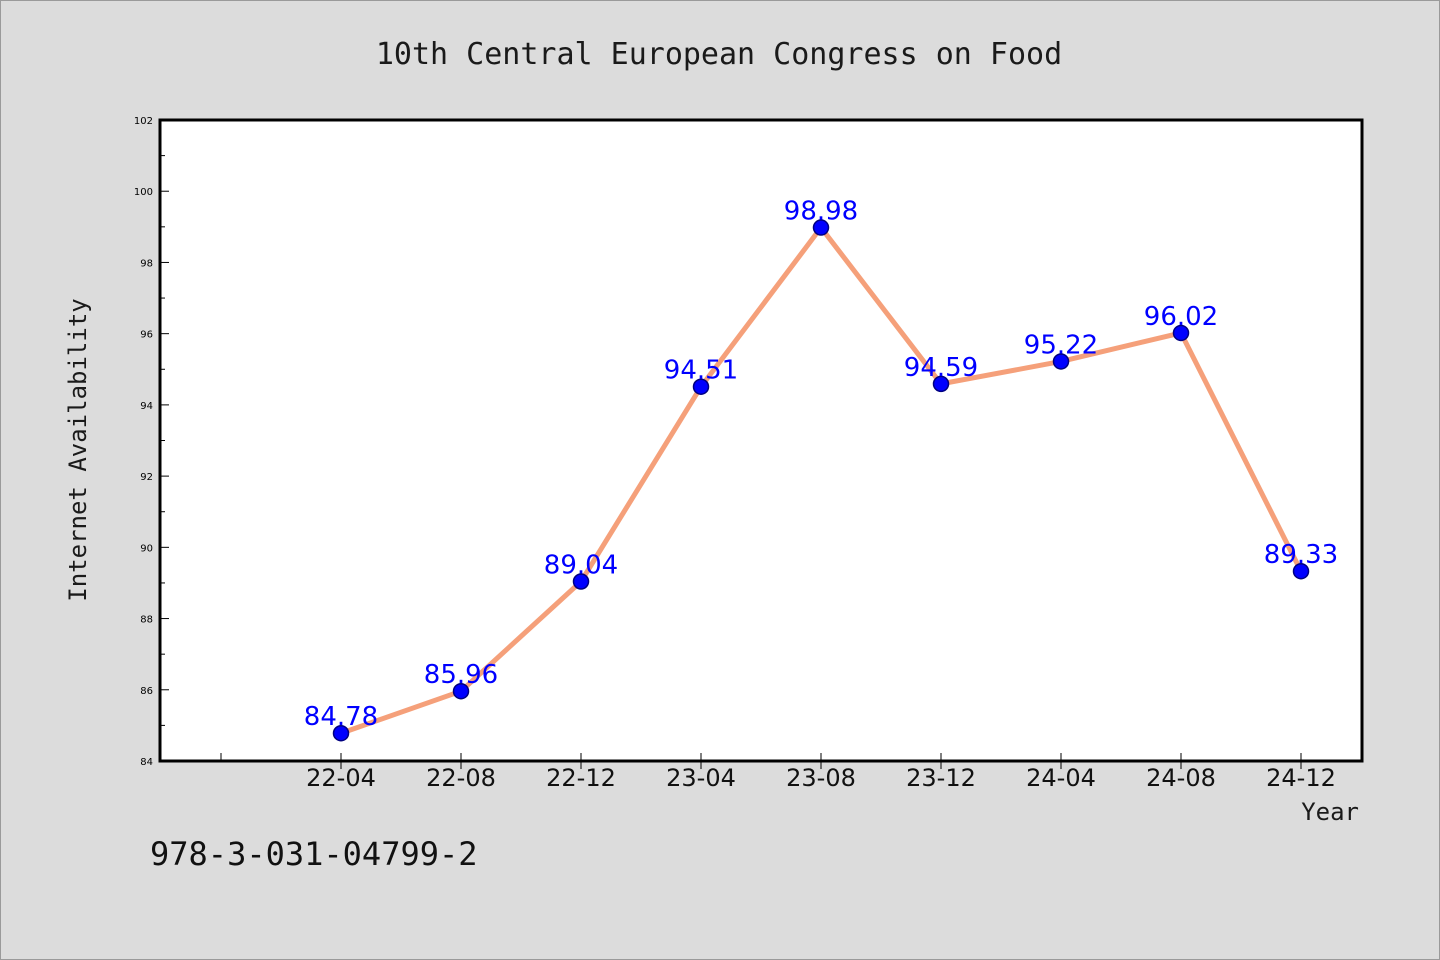 This screenshot has width=1440, height=960. What do you see at coordinates (146, 335) in the screenshot?
I see `y-tick-label: 96` at bounding box center [146, 335].